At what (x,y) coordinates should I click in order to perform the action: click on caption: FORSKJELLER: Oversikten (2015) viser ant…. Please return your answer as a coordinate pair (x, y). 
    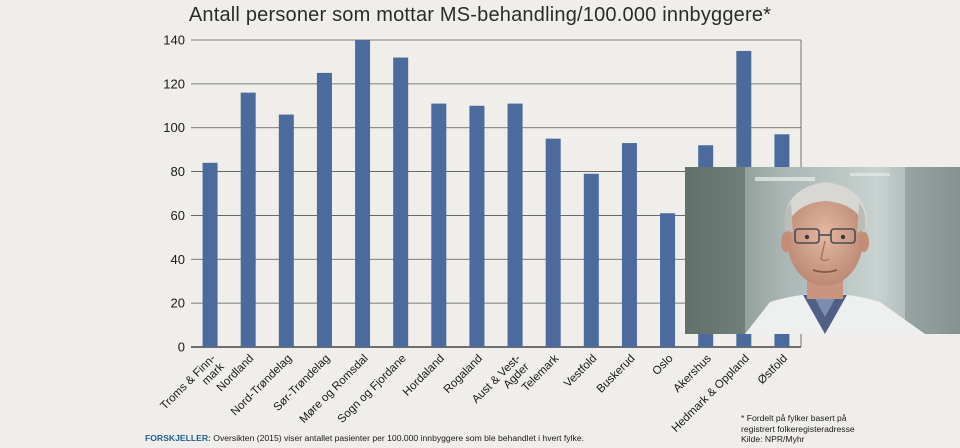
    Looking at the image, I should click on (364, 438).